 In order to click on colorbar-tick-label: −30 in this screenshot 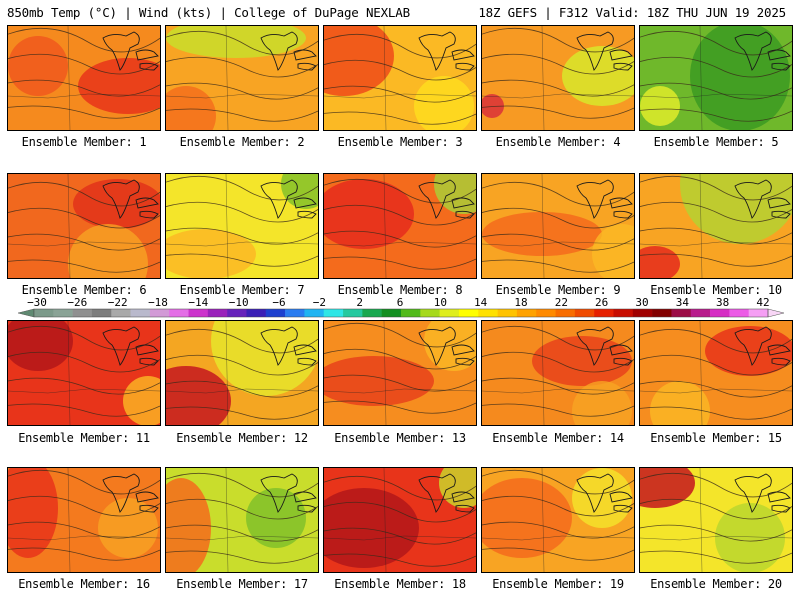, I will do `click(37, 302)`.